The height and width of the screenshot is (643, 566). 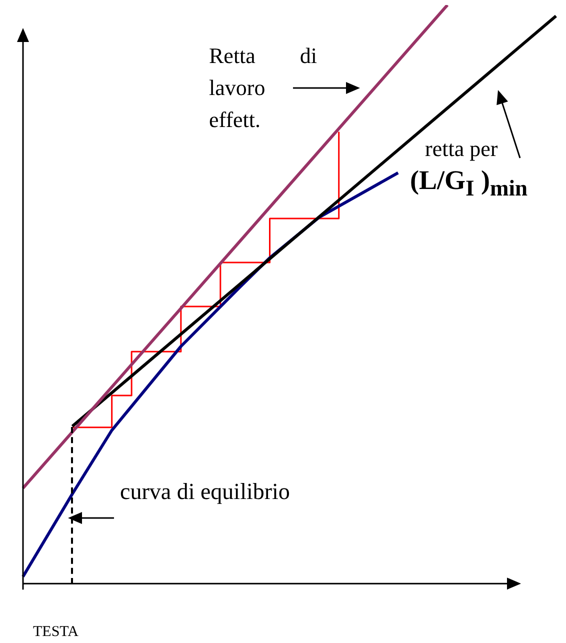 I want to click on annotation: Retta di lavoro effett., so click(x=263, y=88).